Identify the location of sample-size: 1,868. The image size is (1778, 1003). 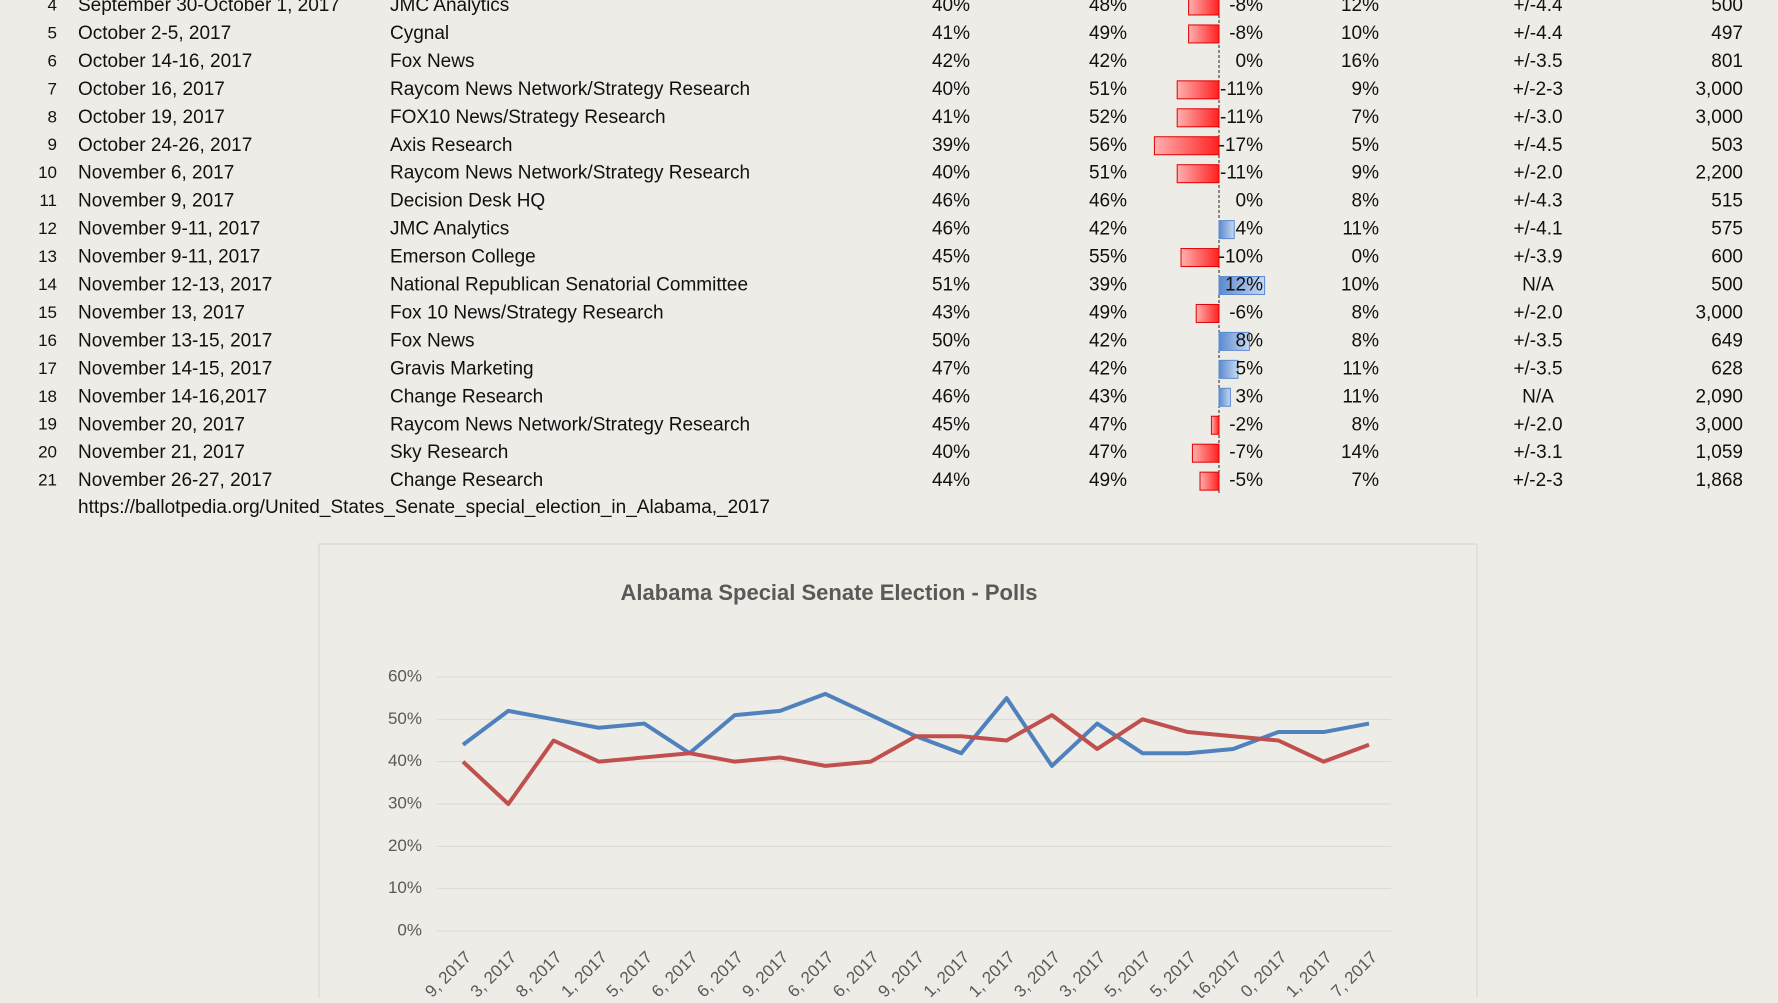
(1719, 480).